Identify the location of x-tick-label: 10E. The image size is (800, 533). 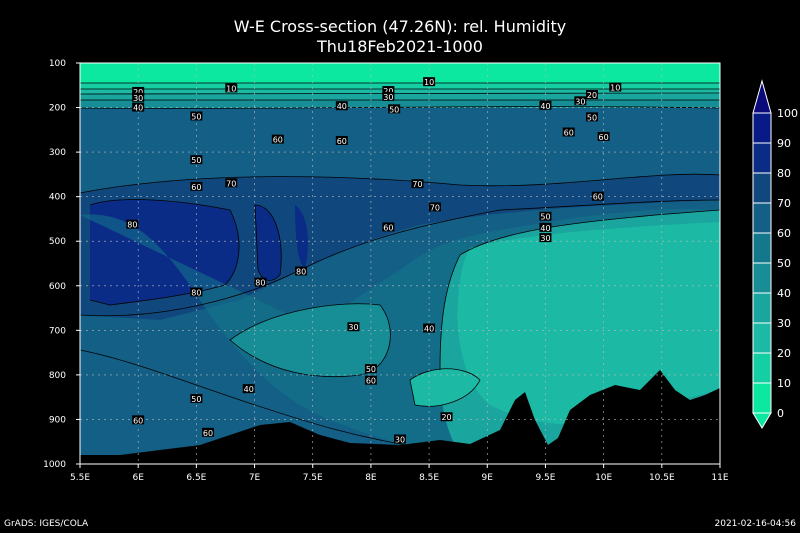
(603, 478).